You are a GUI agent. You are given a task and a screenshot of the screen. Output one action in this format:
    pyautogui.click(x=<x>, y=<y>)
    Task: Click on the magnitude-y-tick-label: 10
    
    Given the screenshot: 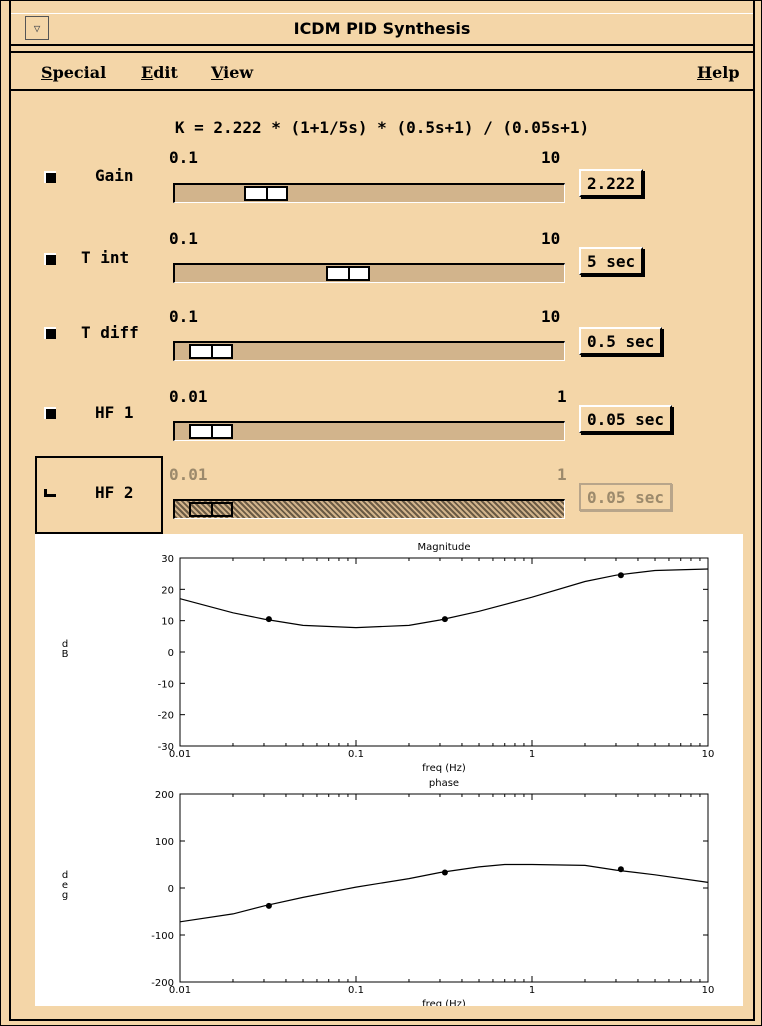 What is the action you would take?
    pyautogui.click(x=167, y=622)
    